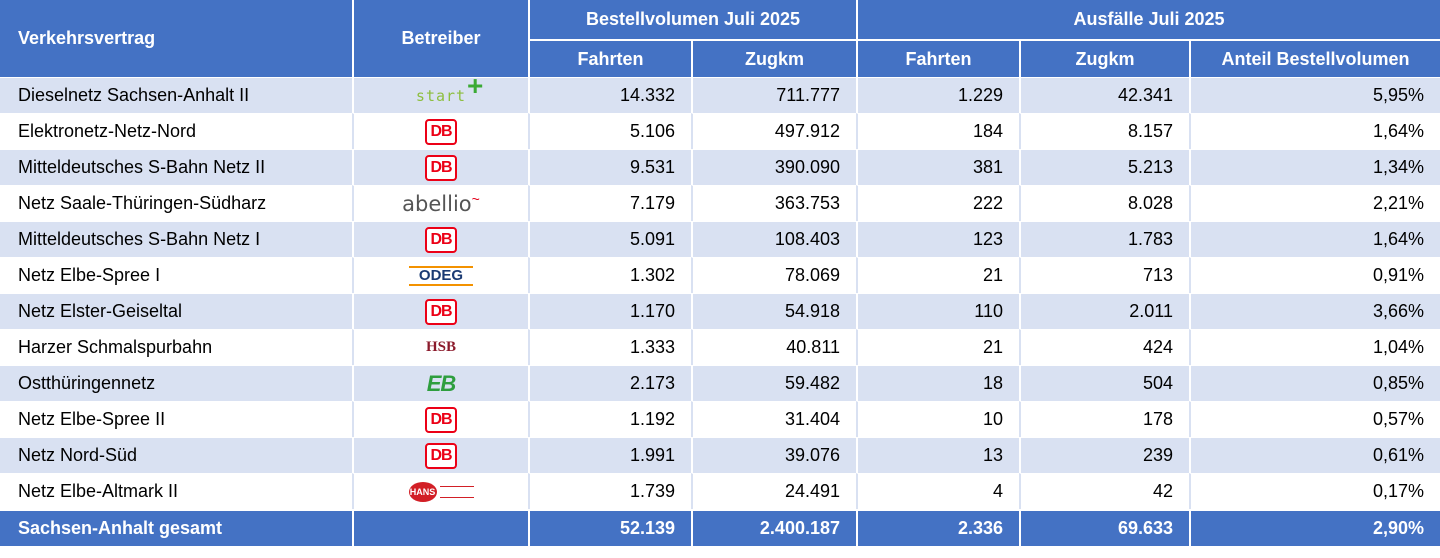 The image size is (1440, 558). Describe the element at coordinates (773, 491) in the screenshot. I see `bv-zugkm-cell: 24.491` at that location.